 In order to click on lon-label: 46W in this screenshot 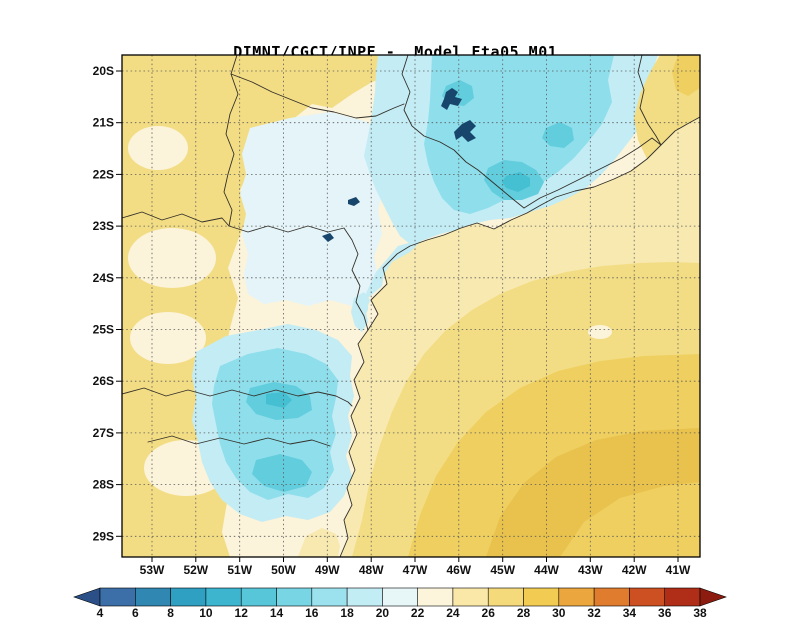, I will do `click(458, 570)`.